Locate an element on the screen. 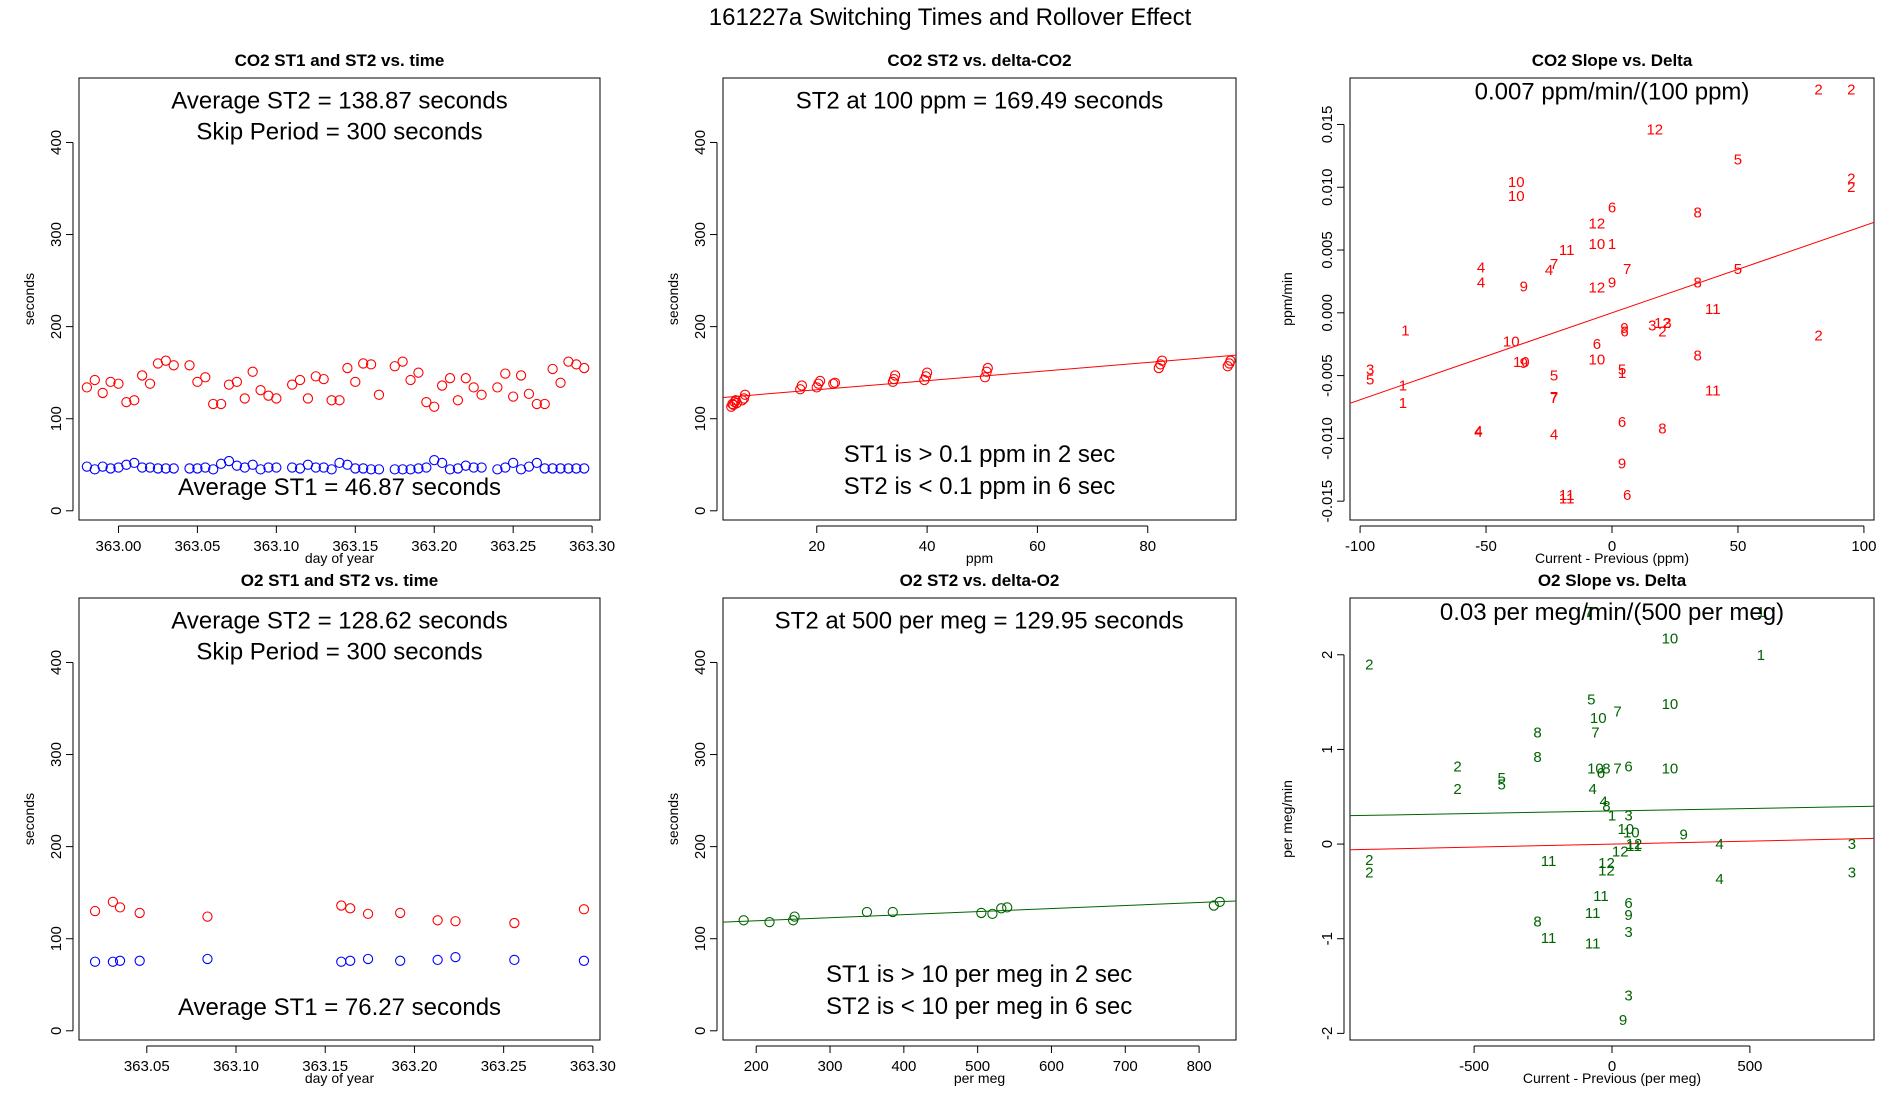  annotation: ST2 is < 10 per meg in 6 sec is located at coordinates (979, 1006).